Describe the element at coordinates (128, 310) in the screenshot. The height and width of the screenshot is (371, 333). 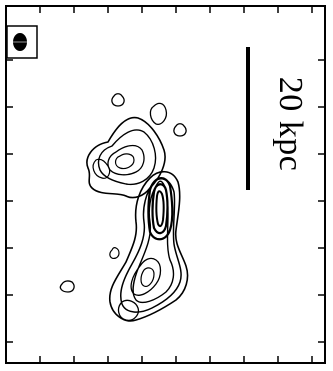
I see `contour-lower-tail` at that location.